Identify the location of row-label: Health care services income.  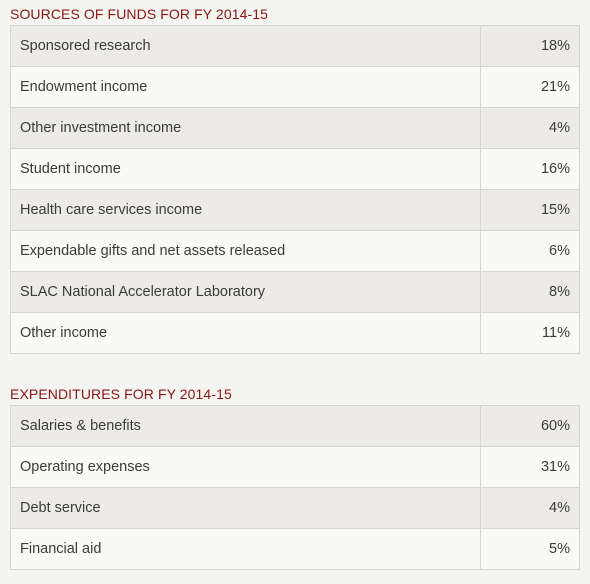
(245, 210).